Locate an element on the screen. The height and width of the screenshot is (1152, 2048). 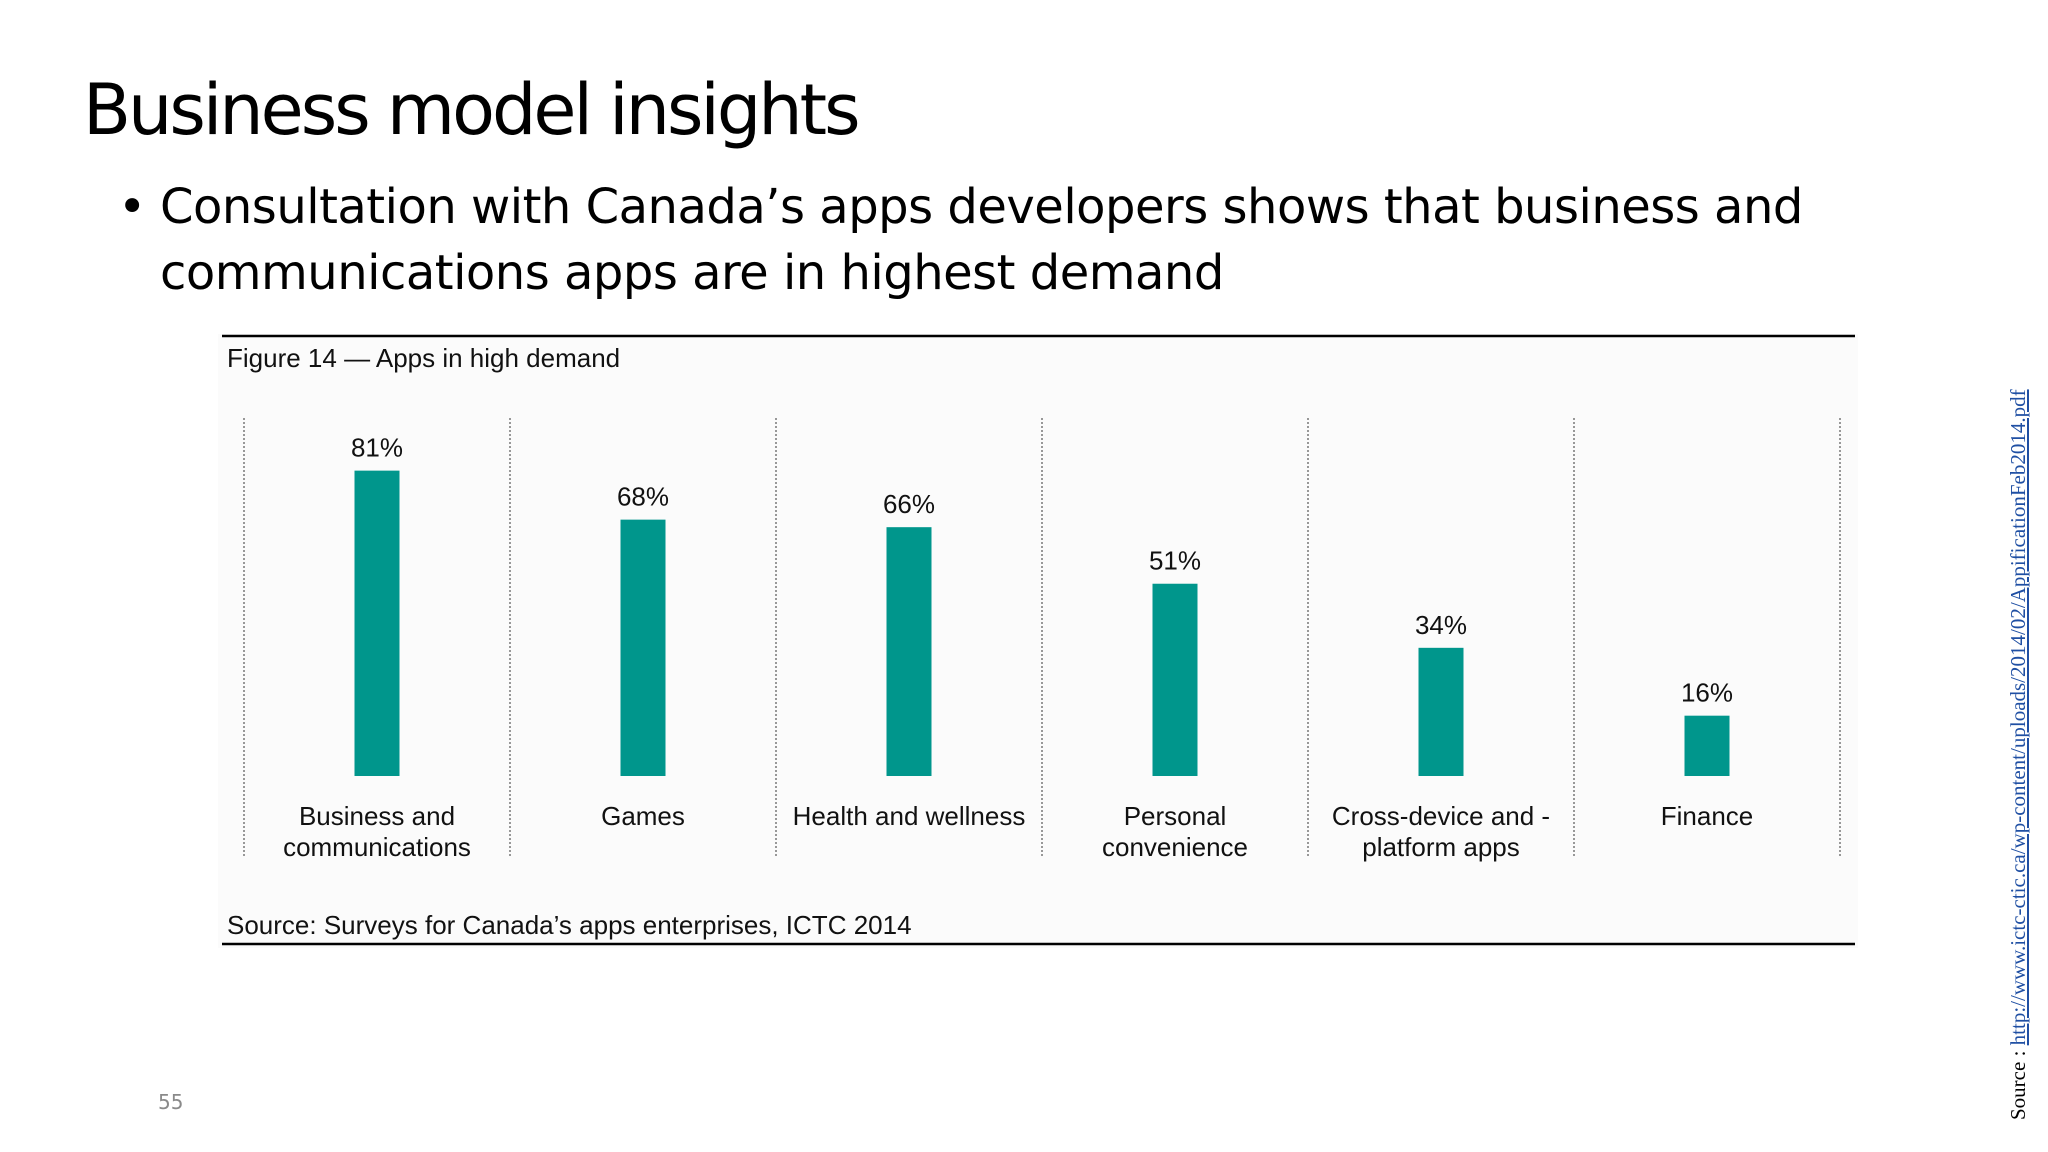
data-label: 81% is located at coordinates (377, 448).